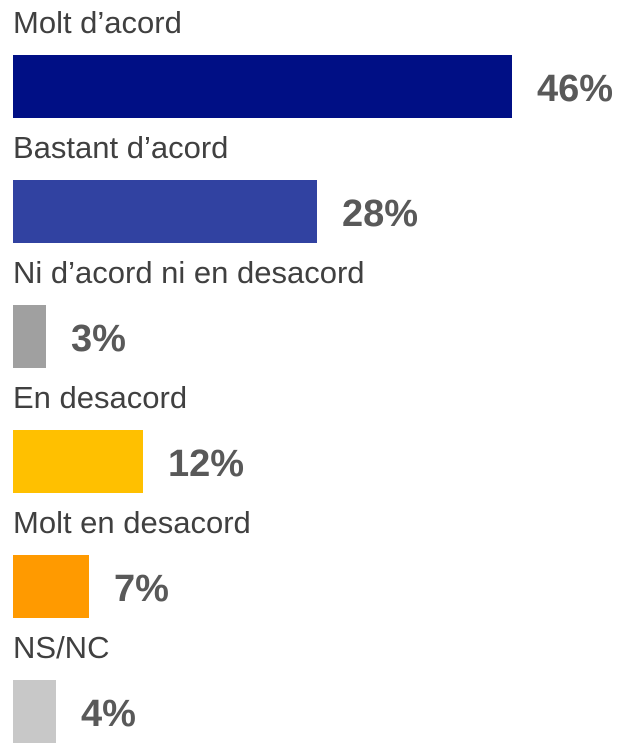 Image resolution: width=626 pixels, height=750 pixels. What do you see at coordinates (380, 214) in the screenshot?
I see `value-label: 28%` at bounding box center [380, 214].